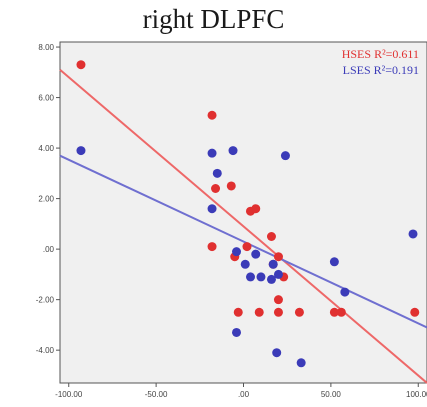 This screenshot has height=407, width=427. What do you see at coordinates (416, 394) in the screenshot?
I see `x-tick-label: 100.00` at bounding box center [416, 394].